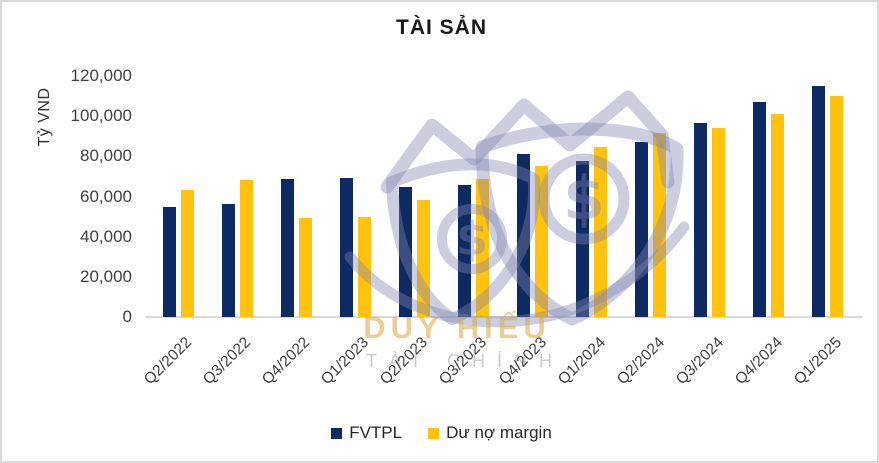 The height and width of the screenshot is (463, 879). What do you see at coordinates (246, 248) in the screenshot?
I see `bar-margin-Q3-2022` at bounding box center [246, 248].